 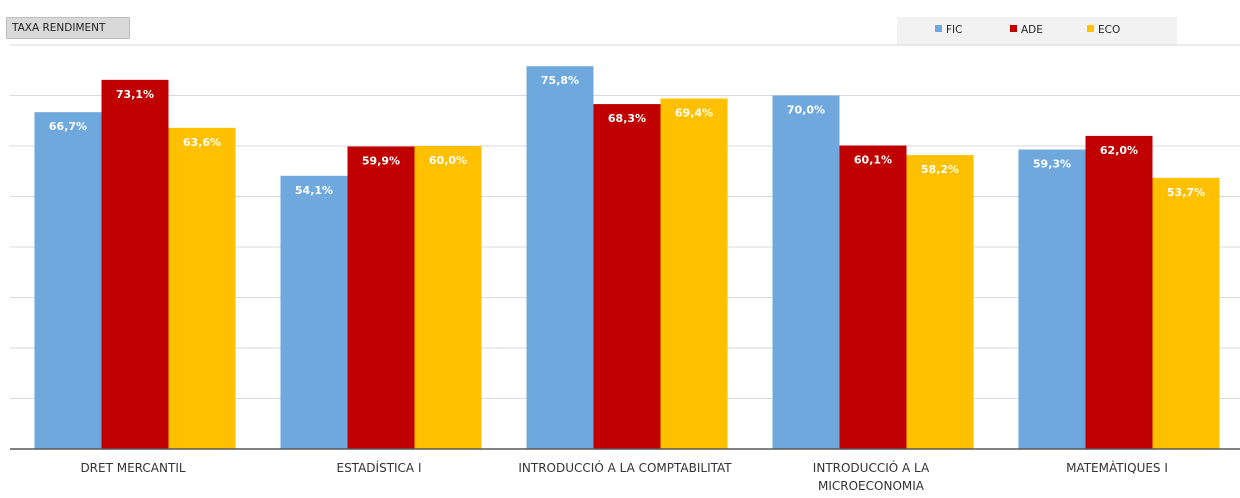 What do you see at coordinates (202, 142) in the screenshot?
I see `data-label: 63,6%` at bounding box center [202, 142].